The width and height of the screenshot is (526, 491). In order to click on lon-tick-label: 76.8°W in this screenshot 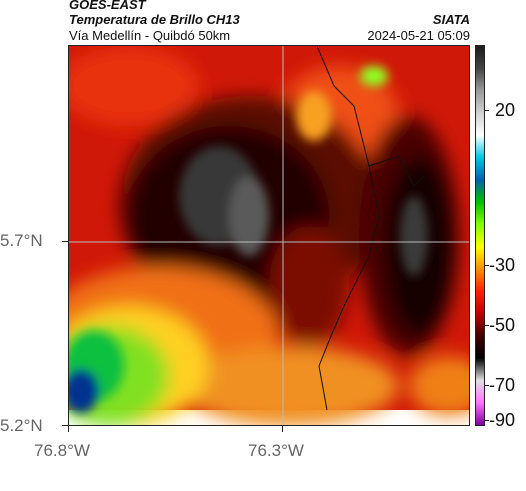, I will do `click(62, 450)`.